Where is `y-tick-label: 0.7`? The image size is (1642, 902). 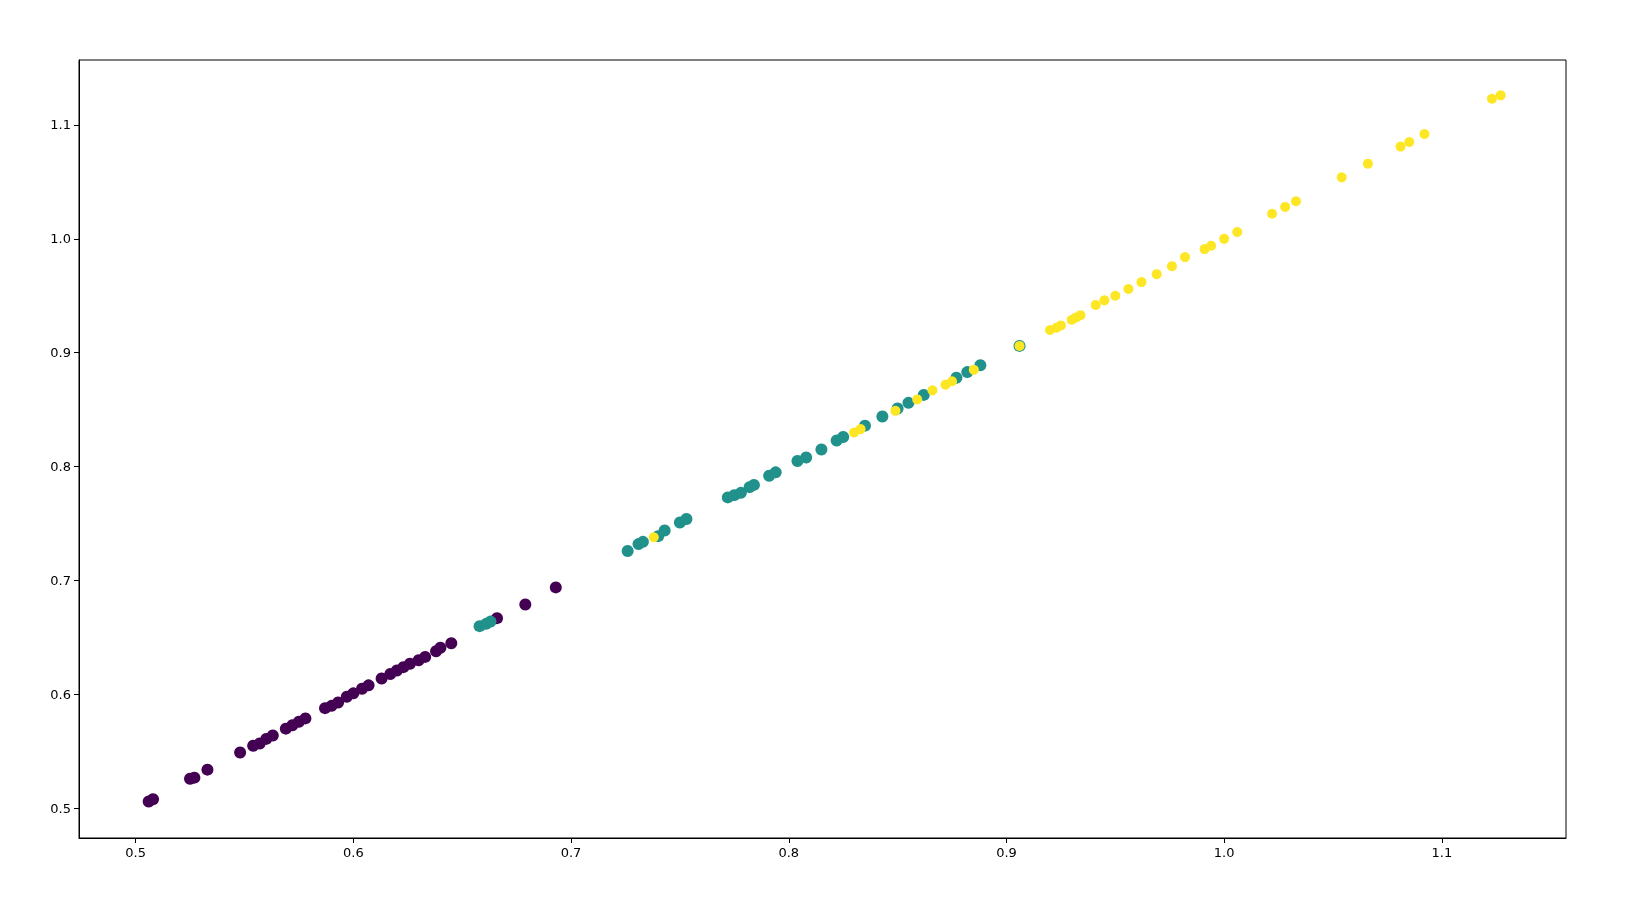 y-tick-label: 0.7 is located at coordinates (60, 581).